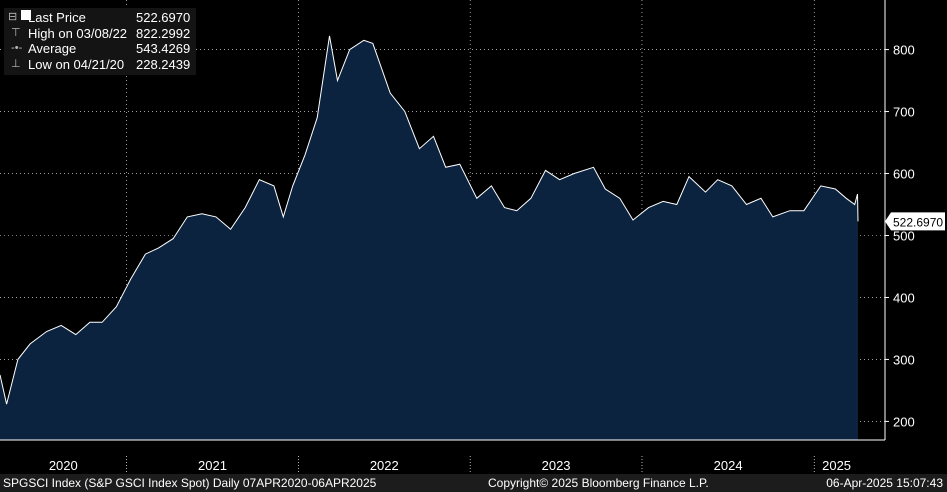 This screenshot has width=947, height=492. I want to click on x-tick-label: 2023, so click(556, 465).